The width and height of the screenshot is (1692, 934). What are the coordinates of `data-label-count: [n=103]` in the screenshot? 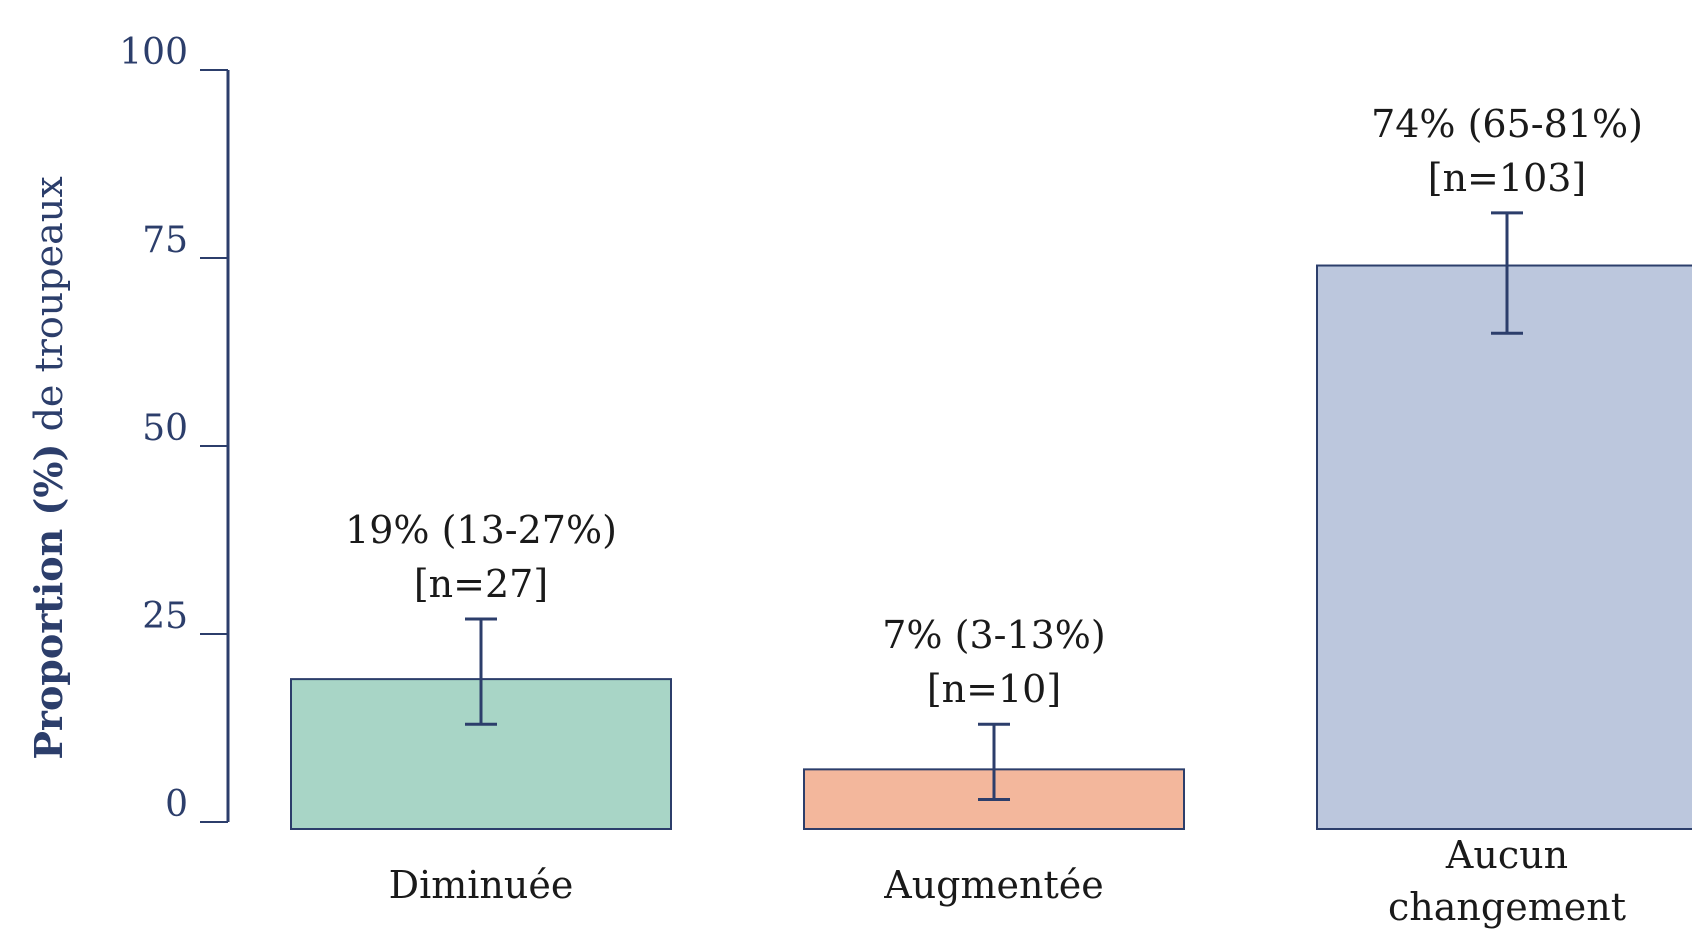 It's located at (1507, 178).